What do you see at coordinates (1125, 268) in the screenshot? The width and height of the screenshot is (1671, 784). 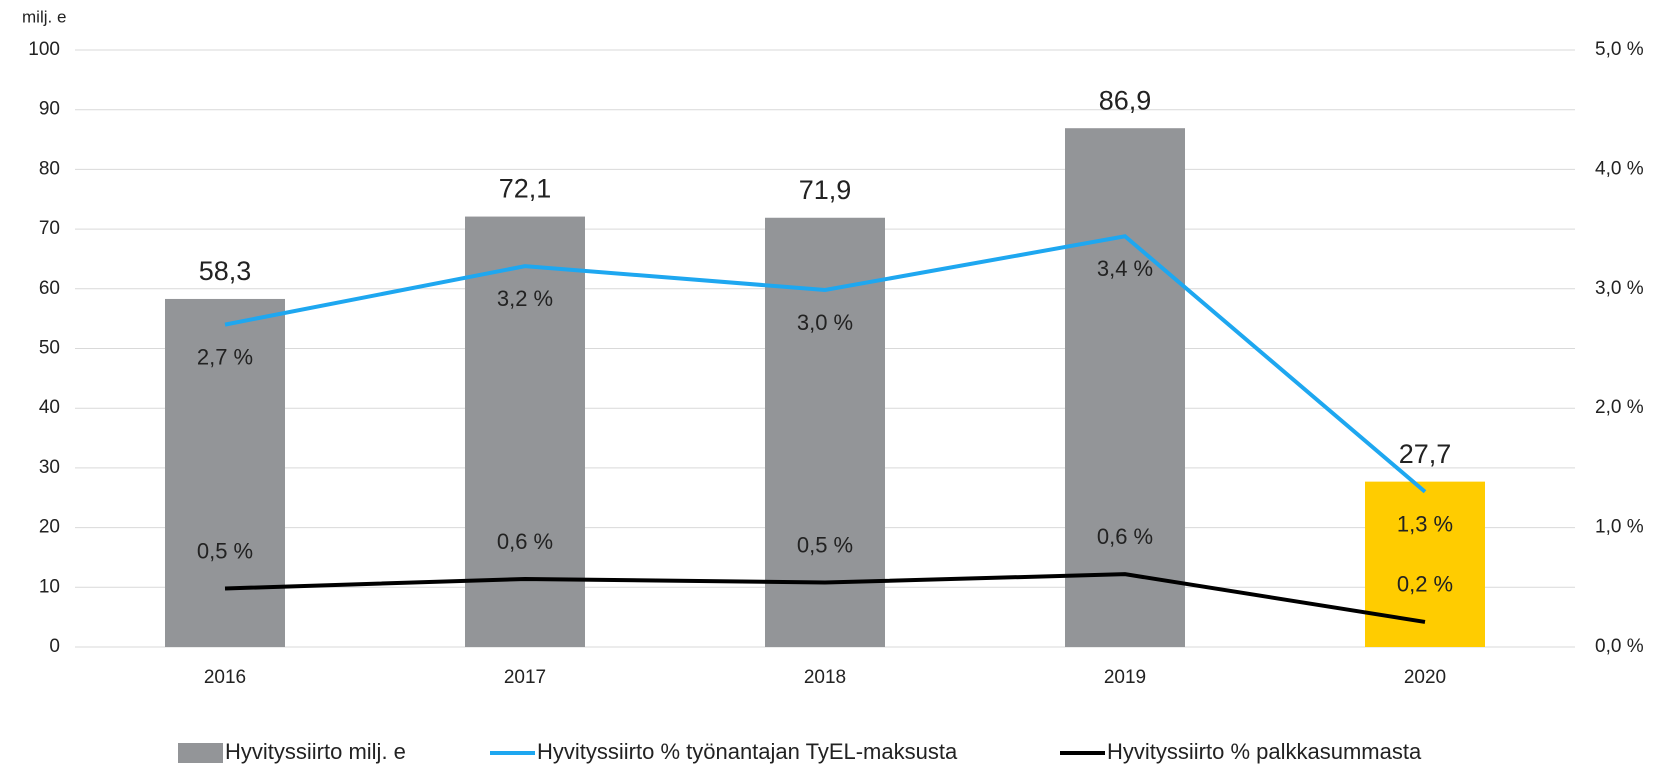 I see `line-value-label: 3,4 %` at bounding box center [1125, 268].